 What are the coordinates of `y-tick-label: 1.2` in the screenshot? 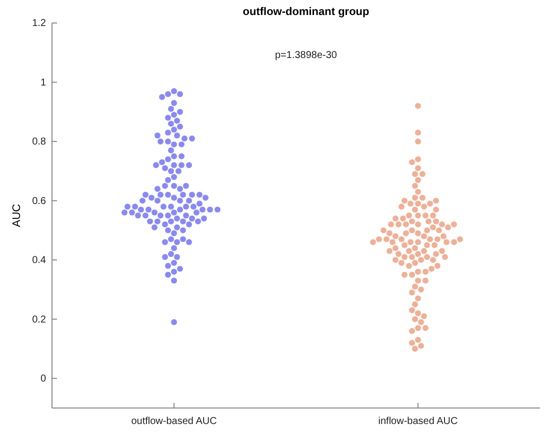 It's located at (39, 24).